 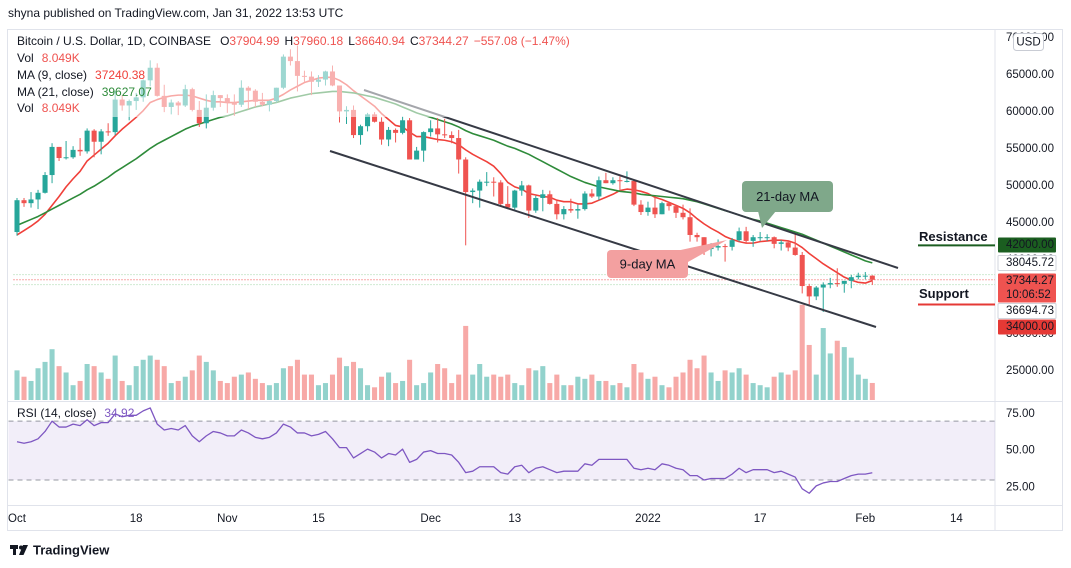 What do you see at coordinates (865, 519) in the screenshot?
I see `x-tick-label: Feb` at bounding box center [865, 519].